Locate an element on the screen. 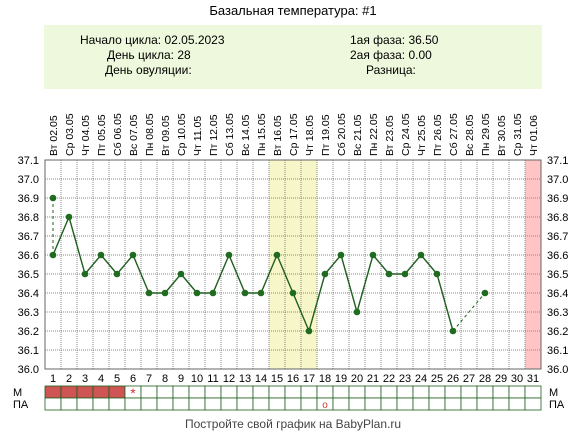 The image size is (586, 441). y-tick-label-left: 37.1 is located at coordinates (28, 161).